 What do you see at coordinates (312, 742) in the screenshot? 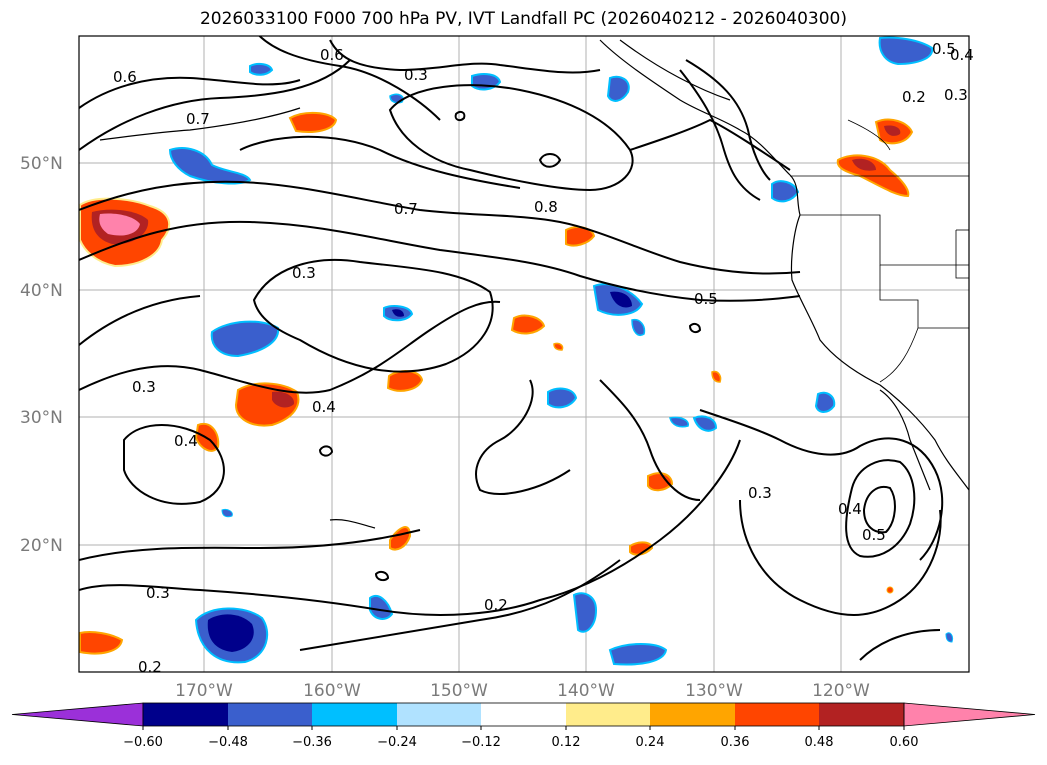
I see `colorbar-tick-label: −0.36` at bounding box center [312, 742].